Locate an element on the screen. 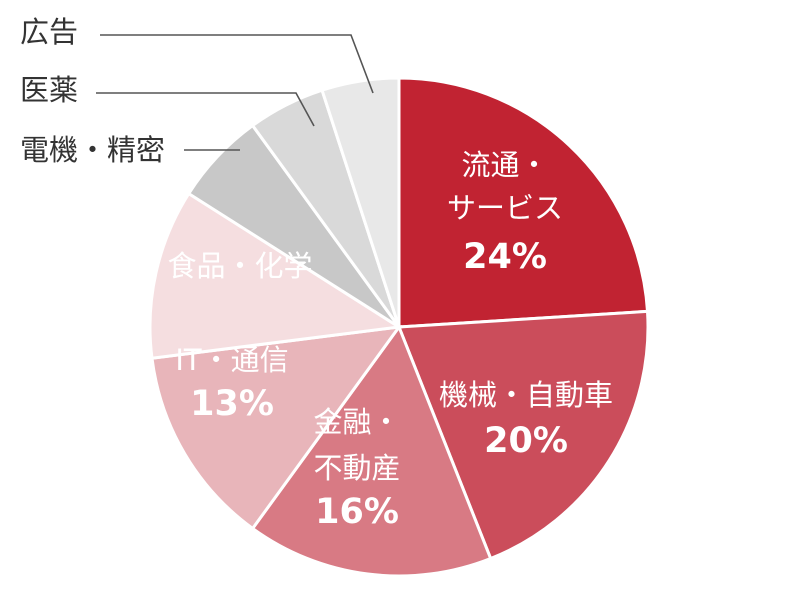  slice-label-4-line-0: 食品・化学 is located at coordinates (239, 266).